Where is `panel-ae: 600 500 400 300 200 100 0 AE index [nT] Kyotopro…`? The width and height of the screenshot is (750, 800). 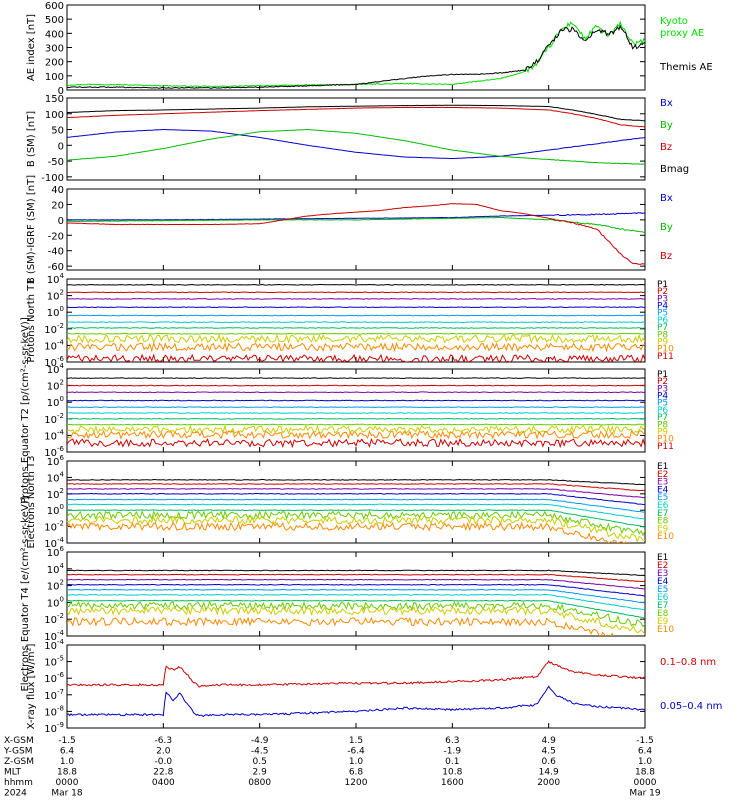
panel-ae: 600 500 400 300 200 100 0 AE index [nT] Kyotopro… is located at coordinates (369, 49).